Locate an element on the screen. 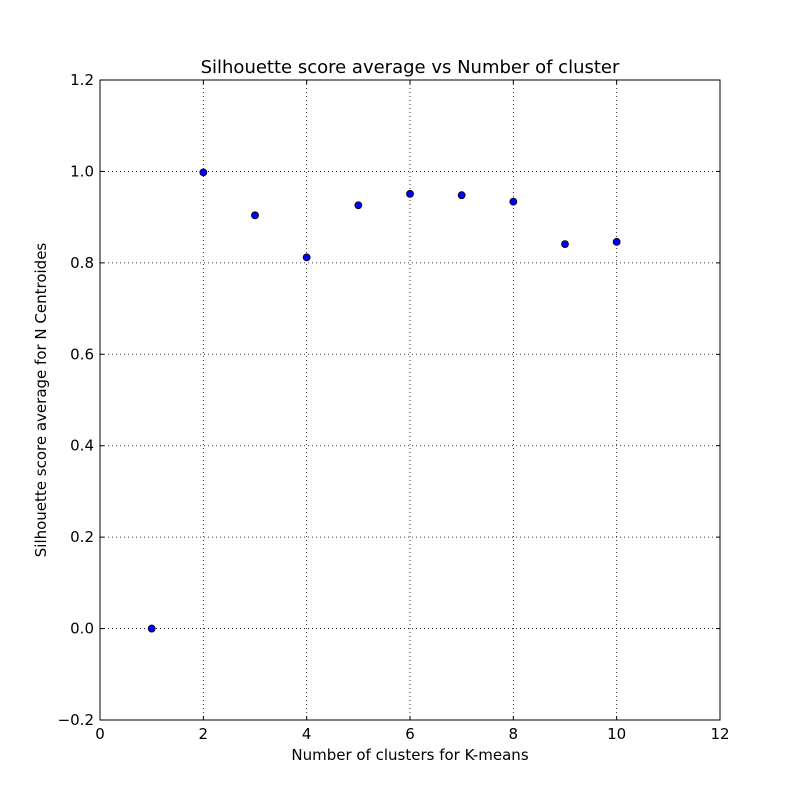 The width and height of the screenshot is (800, 800). x-tick-label: 6 is located at coordinates (410, 734).